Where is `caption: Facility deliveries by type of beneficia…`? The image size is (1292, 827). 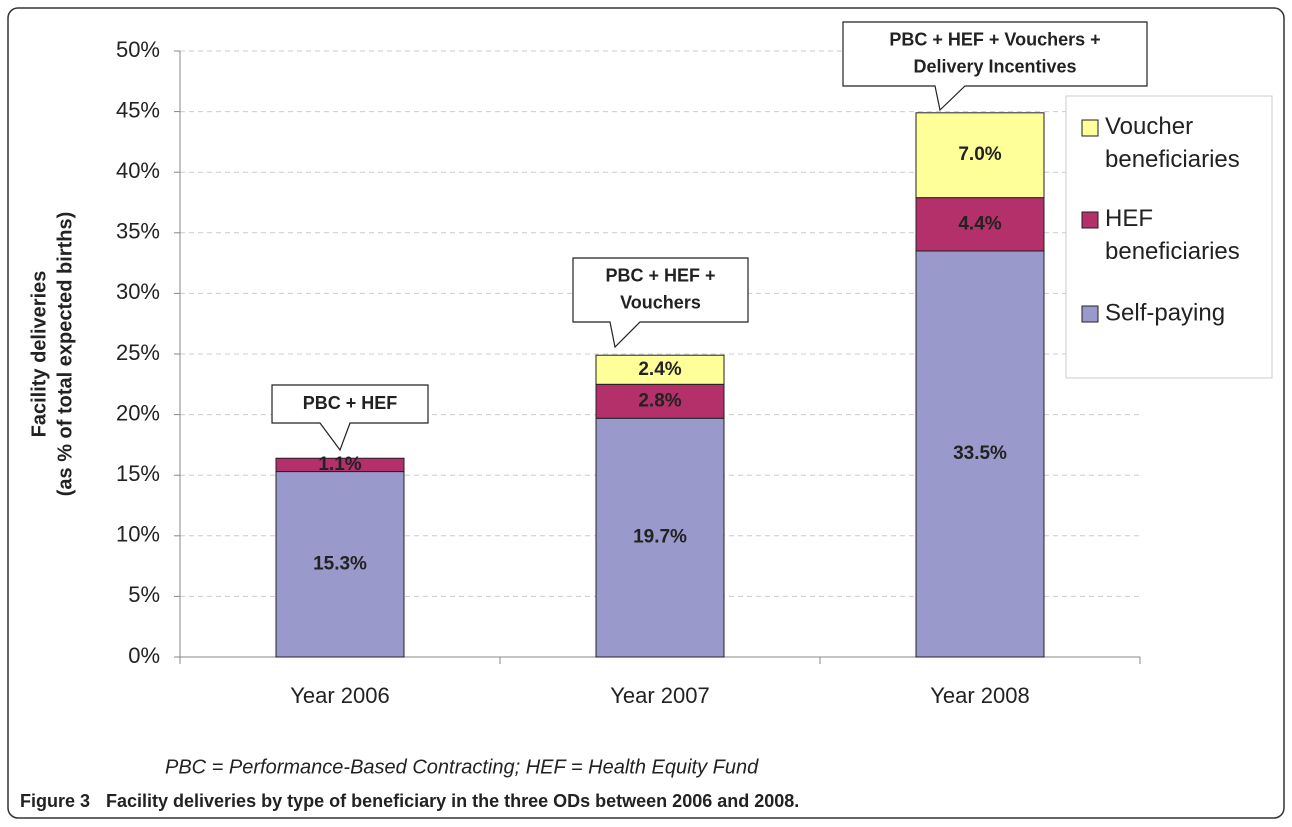
caption: Facility deliveries by type of beneficia… is located at coordinates (452, 801).